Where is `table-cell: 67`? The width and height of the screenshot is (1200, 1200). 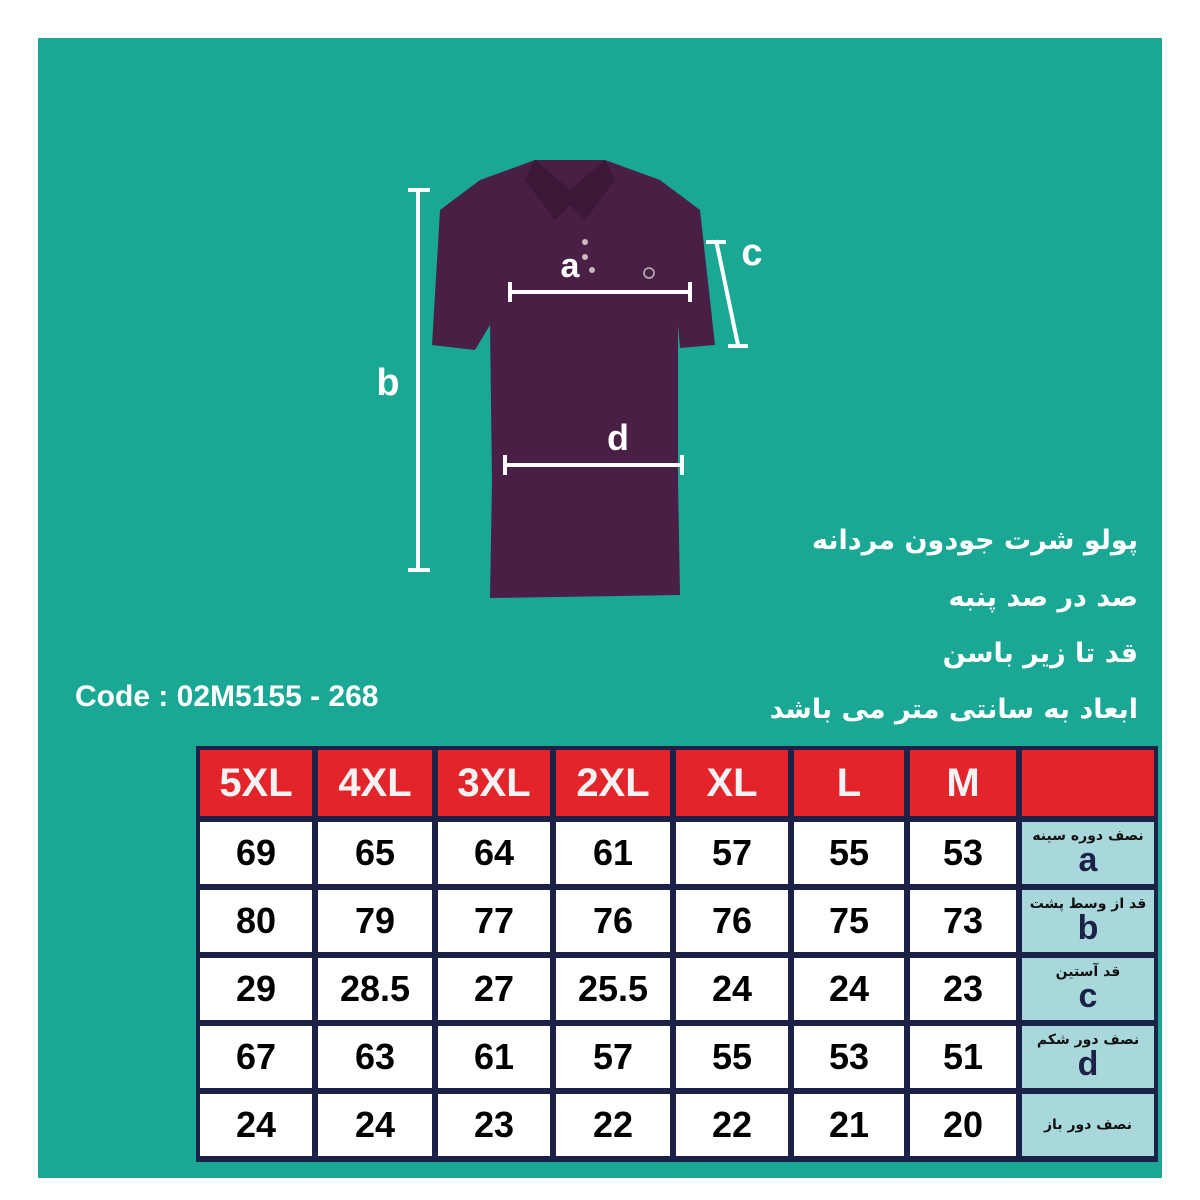 table-cell: 67 is located at coordinates (256, 1057).